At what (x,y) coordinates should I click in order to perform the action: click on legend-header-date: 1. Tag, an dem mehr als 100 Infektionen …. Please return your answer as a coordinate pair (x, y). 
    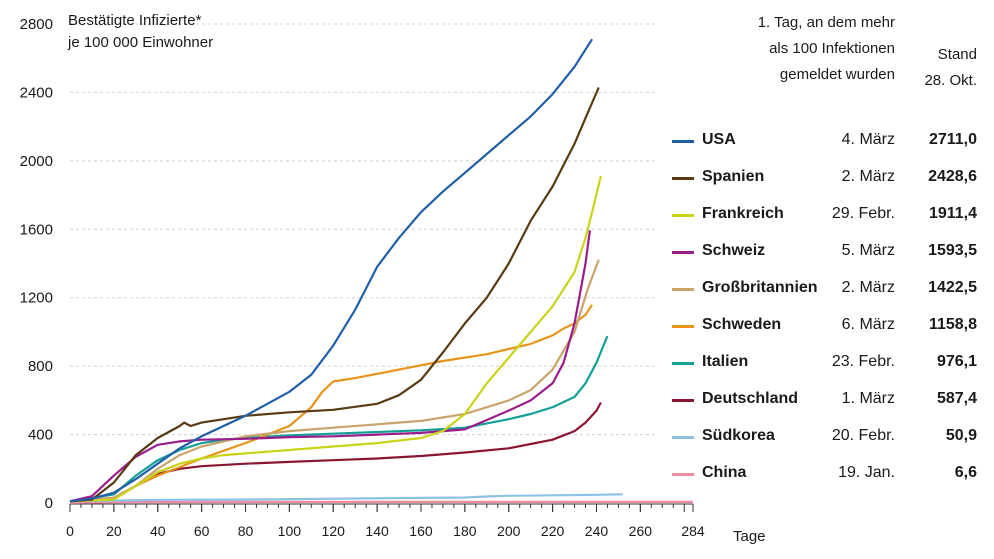
    Looking at the image, I should click on (826, 48).